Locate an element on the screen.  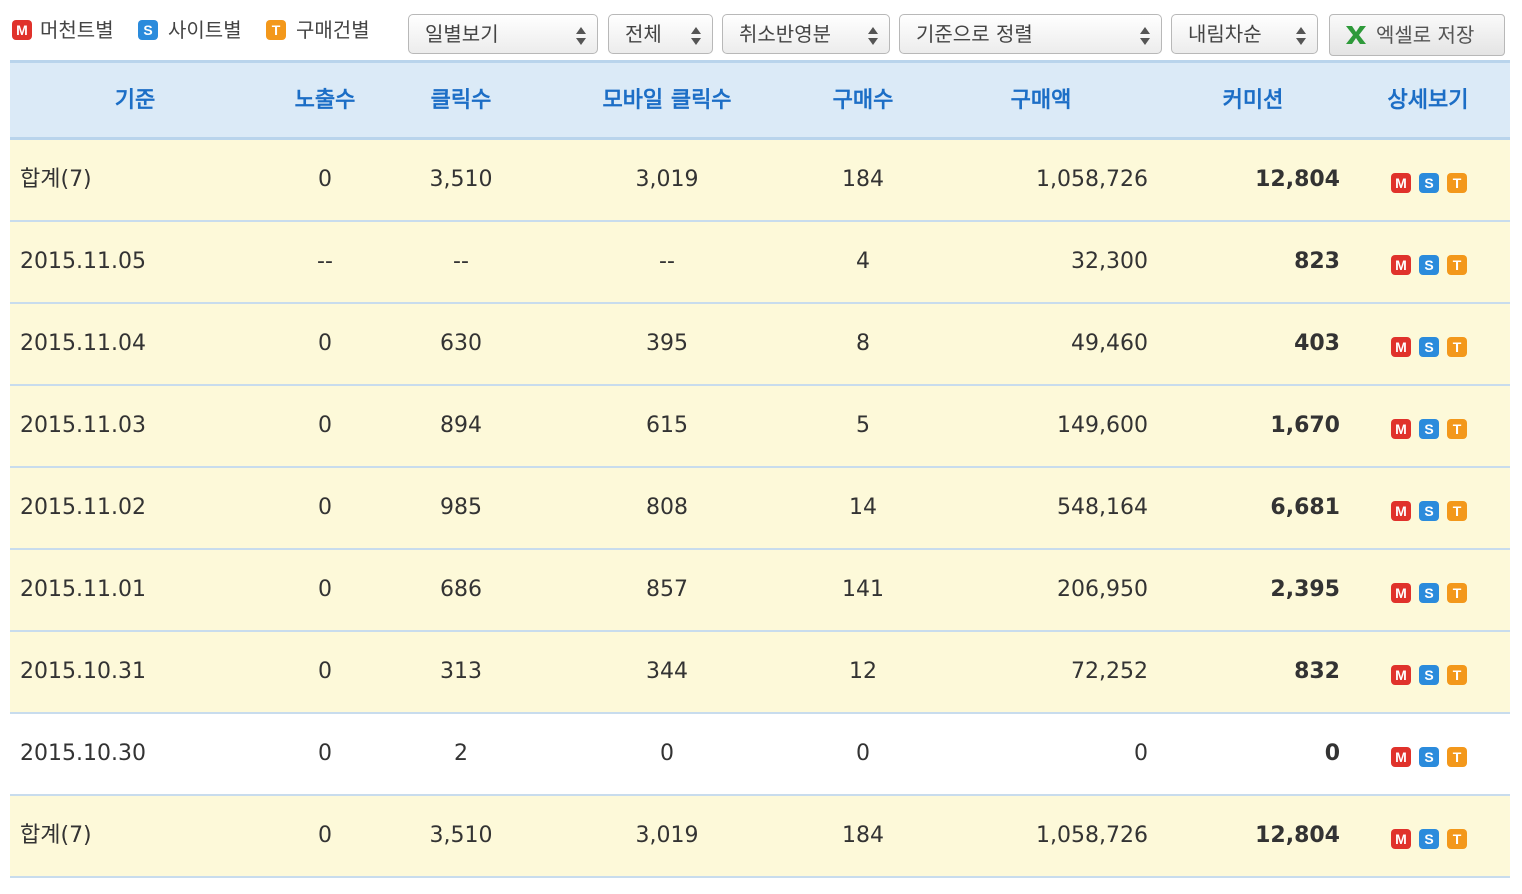
select-label: 전체 is located at coordinates (643, 34).